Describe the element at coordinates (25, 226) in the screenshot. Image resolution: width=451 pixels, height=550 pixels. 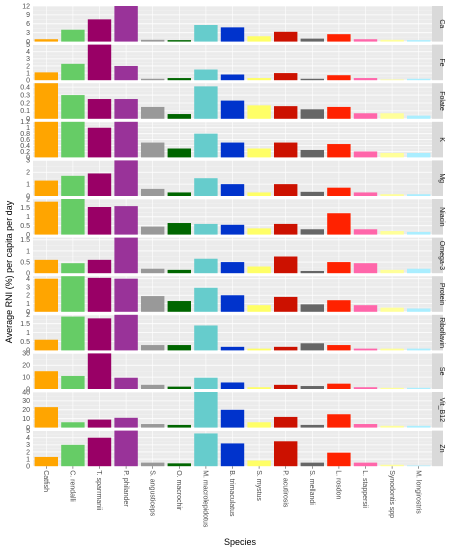
I see `y-tick-label: 0.5` at that location.